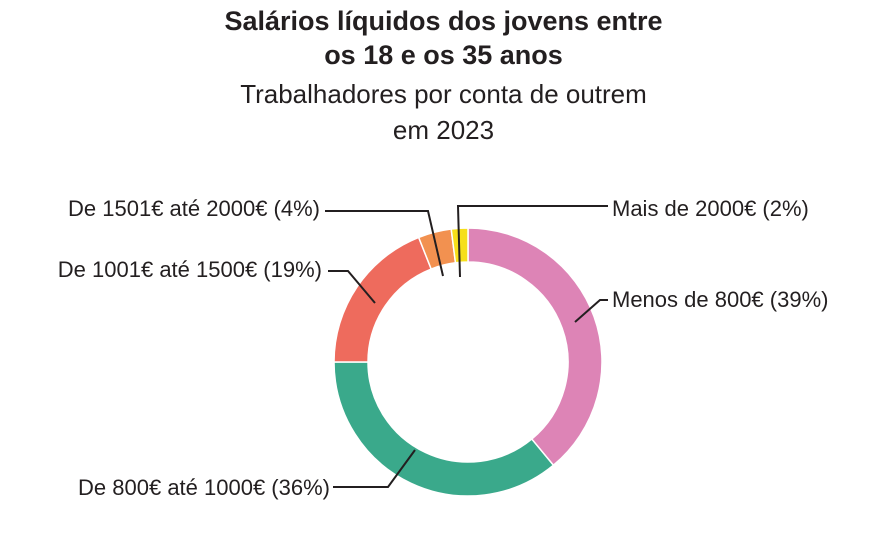 The height and width of the screenshot is (538, 887). Describe the element at coordinates (443, 94) in the screenshot. I see `chart-subtitle-line-1: Trabalhadores por conta de outrem` at that location.